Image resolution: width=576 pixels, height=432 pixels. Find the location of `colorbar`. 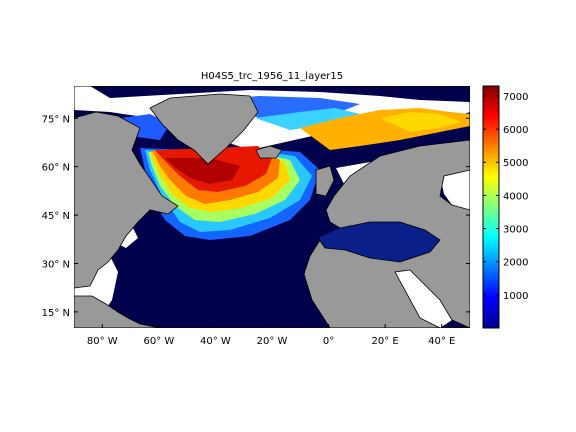

colorbar is located at coordinates (491, 207).